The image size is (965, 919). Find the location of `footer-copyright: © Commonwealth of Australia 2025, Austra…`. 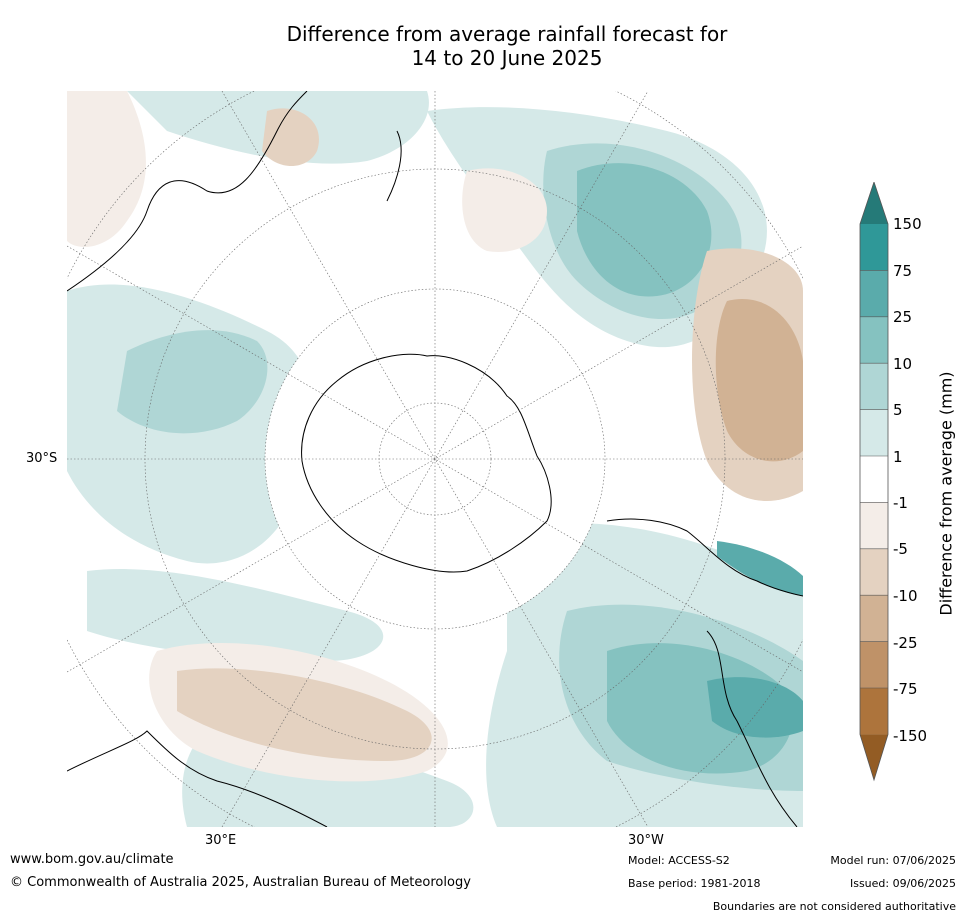

footer-copyright: © Commonwealth of Australia 2025, Austra… is located at coordinates (240, 882).